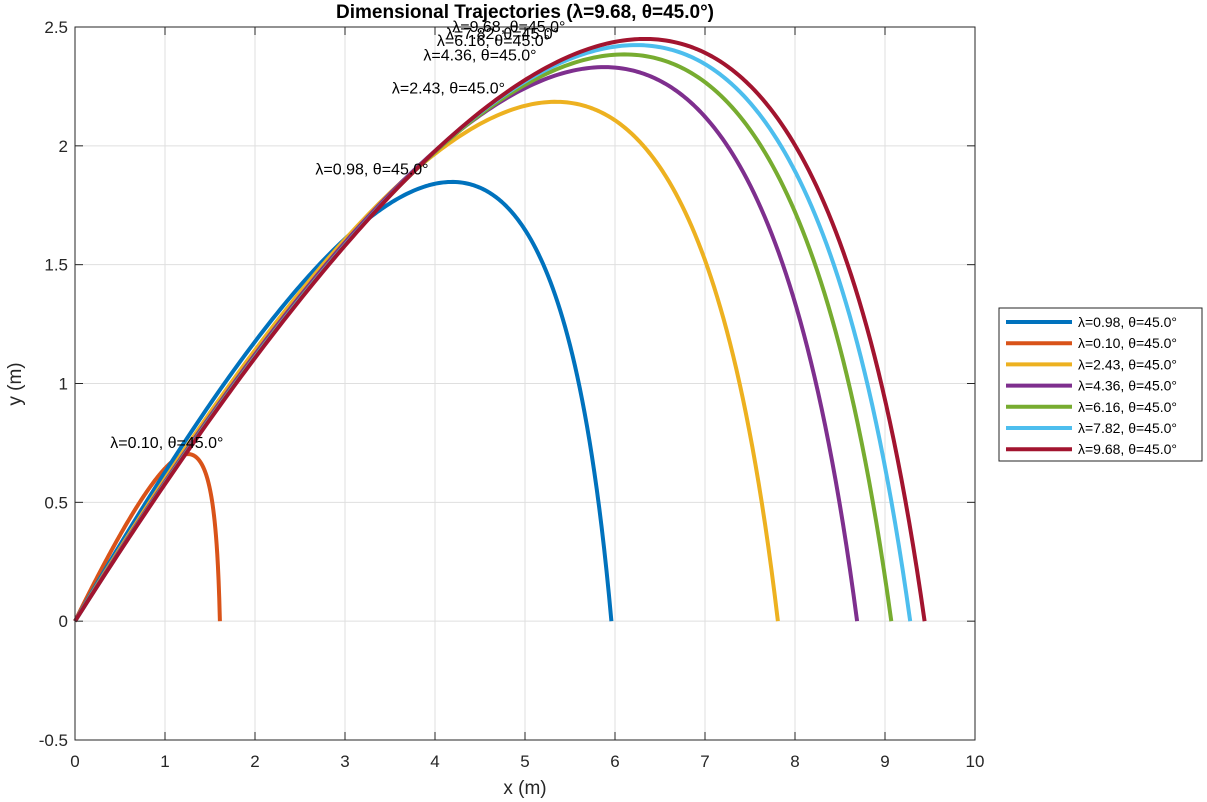 This screenshot has width=1207, height=802. What do you see at coordinates (147, 537) in the screenshot?
I see `series-line` at bounding box center [147, 537].